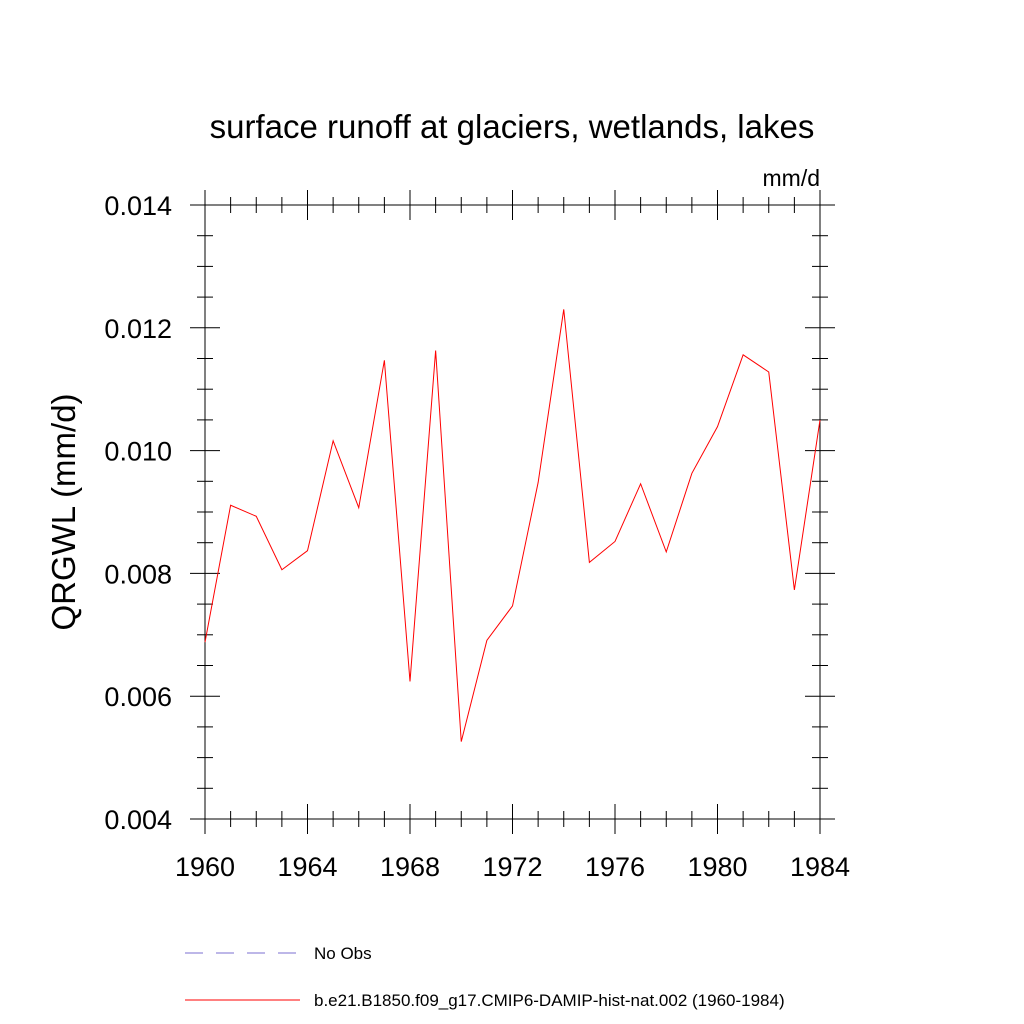 The width and height of the screenshot is (1024, 1024). What do you see at coordinates (138, 697) in the screenshot?
I see `y-tick-label: 0.006` at bounding box center [138, 697].